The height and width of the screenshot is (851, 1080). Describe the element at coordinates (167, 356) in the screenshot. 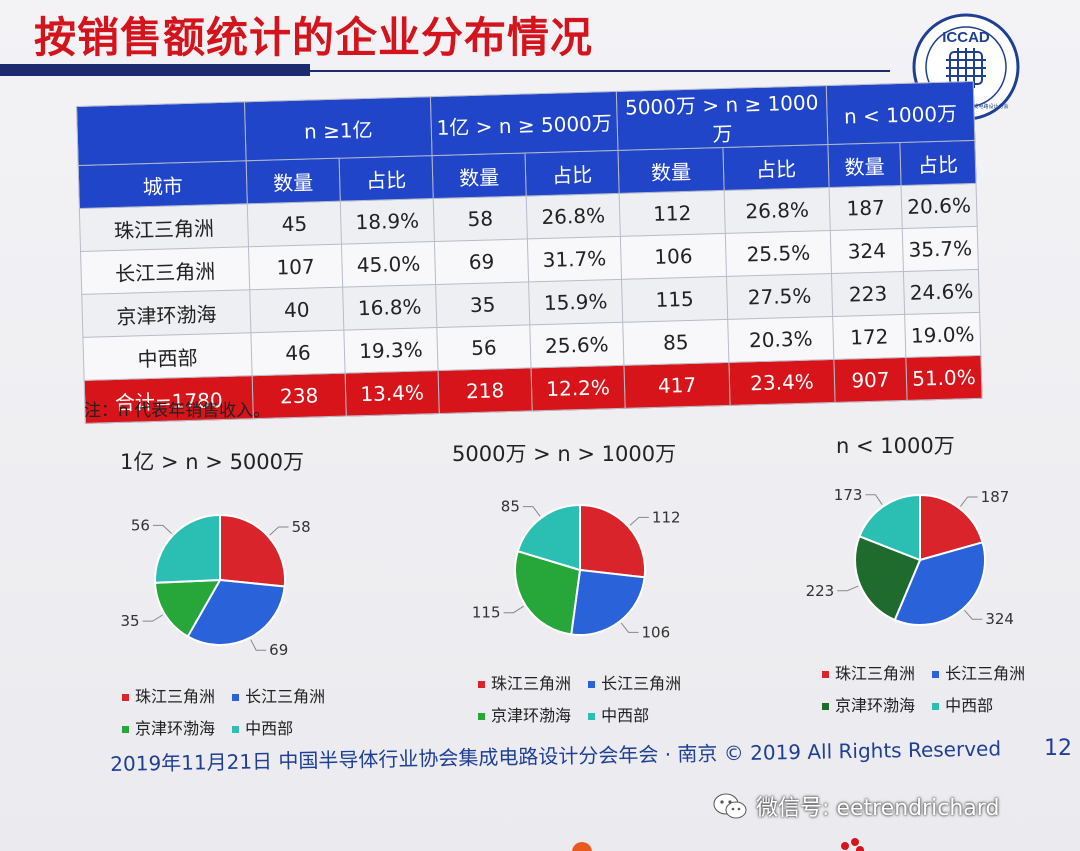

I see `city-cell: 中西部` at that location.